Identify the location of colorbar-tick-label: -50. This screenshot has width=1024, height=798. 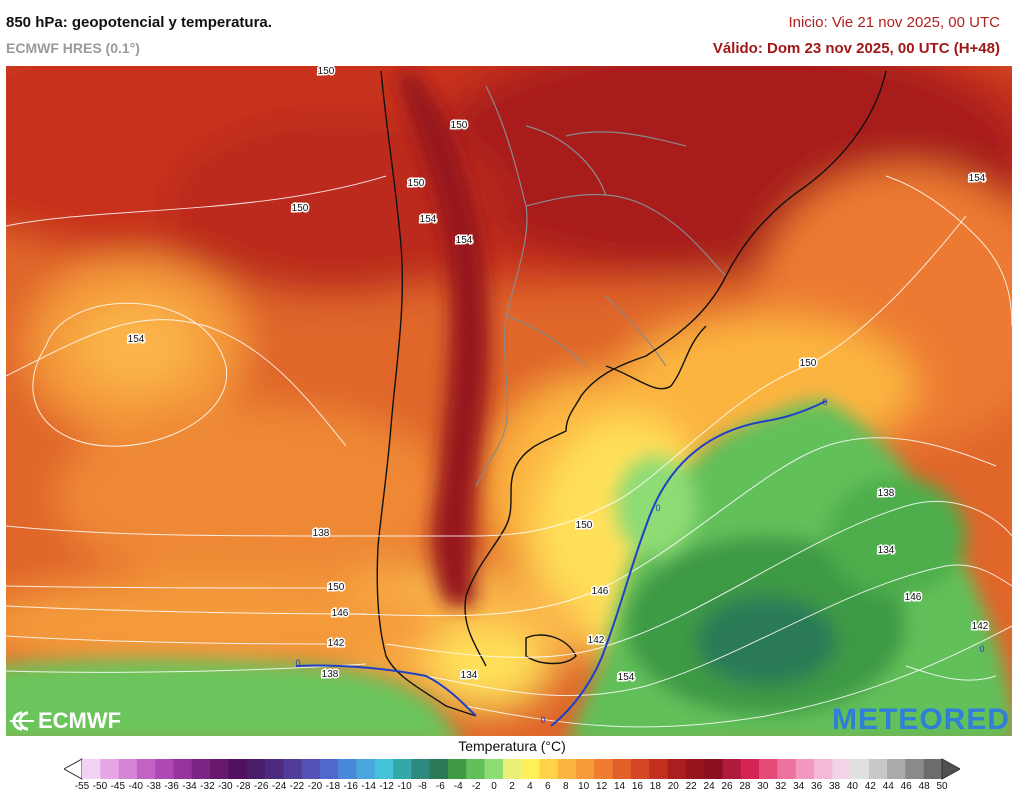
(100, 786).